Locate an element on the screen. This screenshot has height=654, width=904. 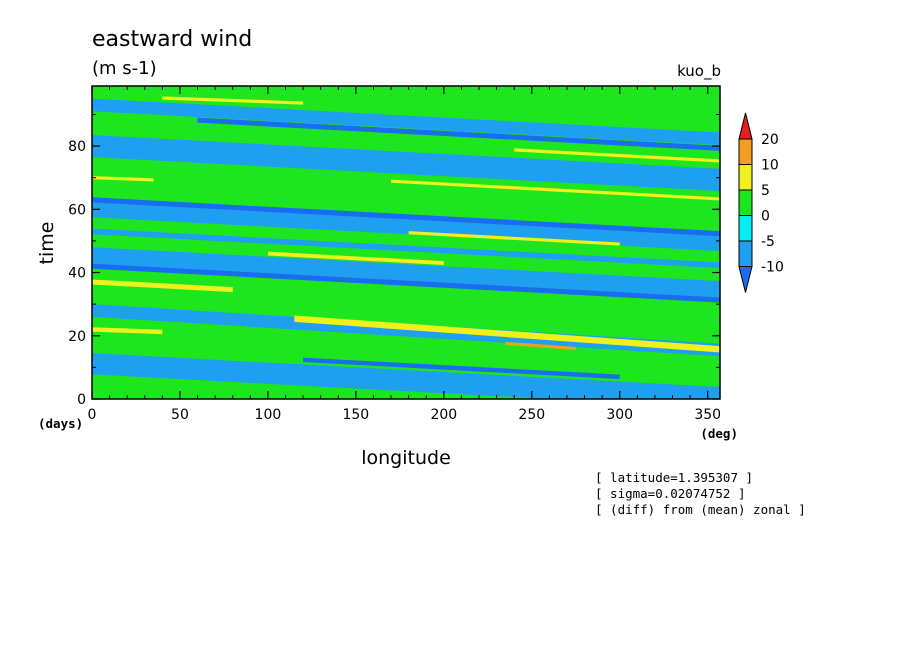
x-tick-label: 300 is located at coordinates (619, 415).